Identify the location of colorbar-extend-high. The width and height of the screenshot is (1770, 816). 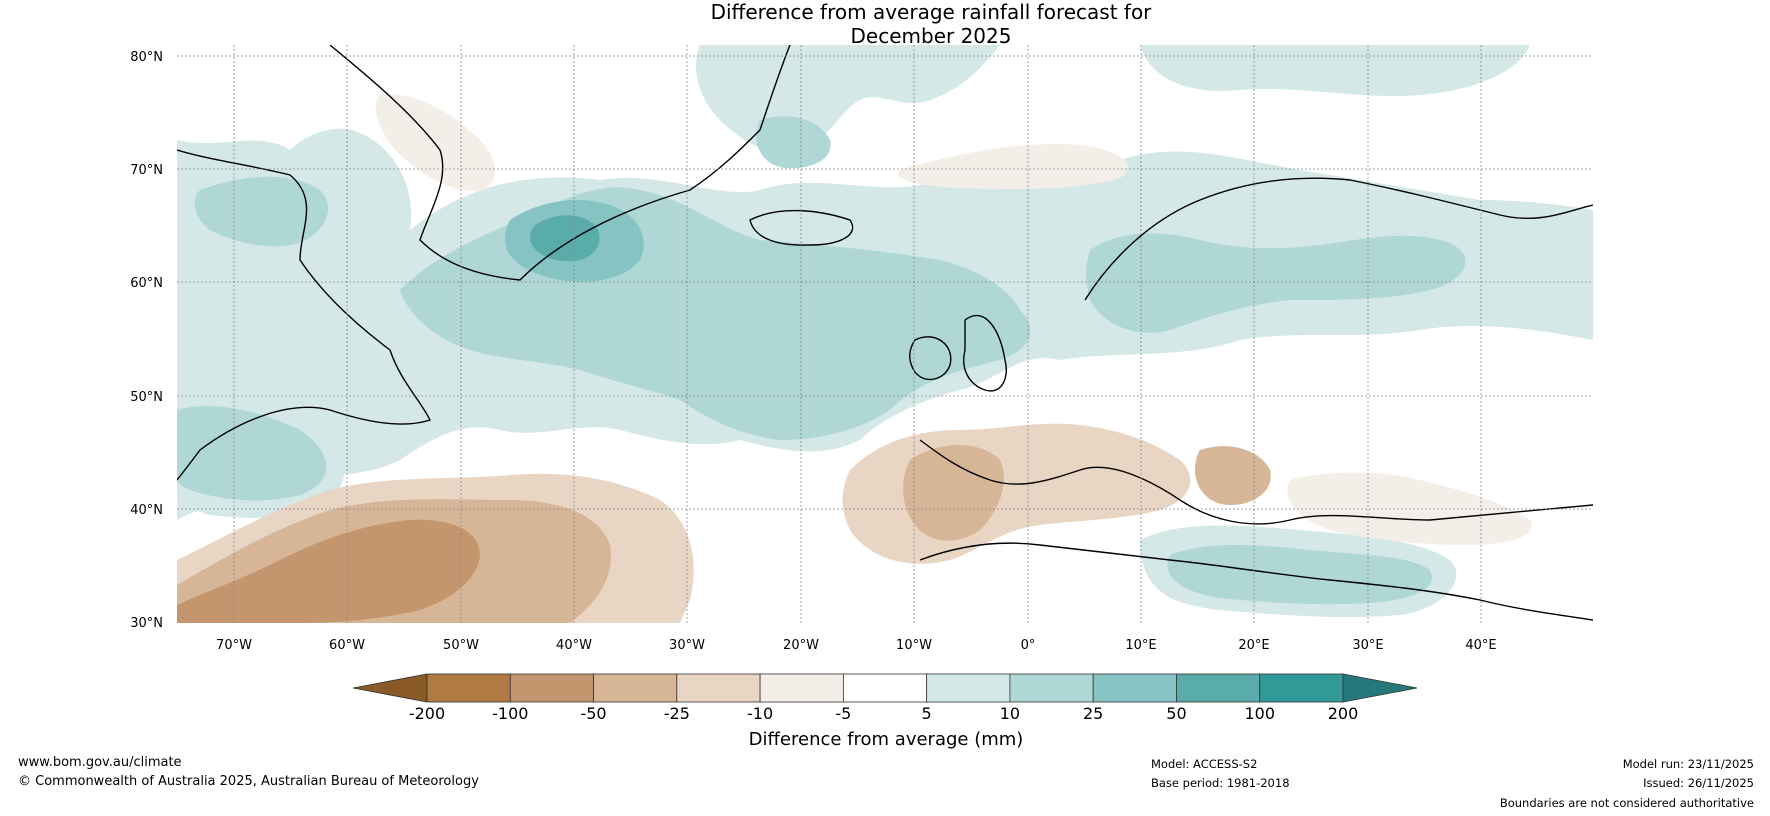
(1380, 688).